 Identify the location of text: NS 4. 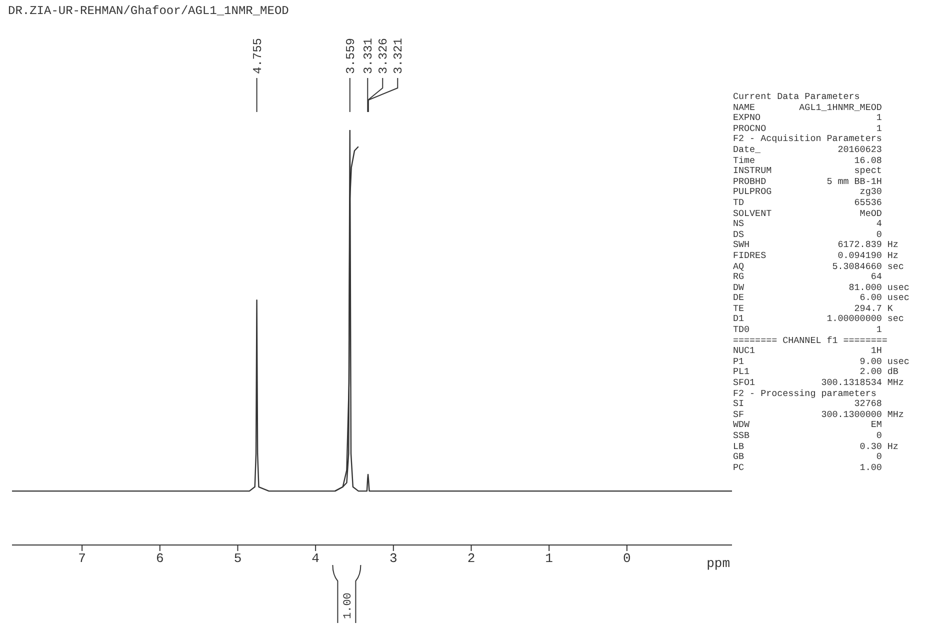
(808, 224).